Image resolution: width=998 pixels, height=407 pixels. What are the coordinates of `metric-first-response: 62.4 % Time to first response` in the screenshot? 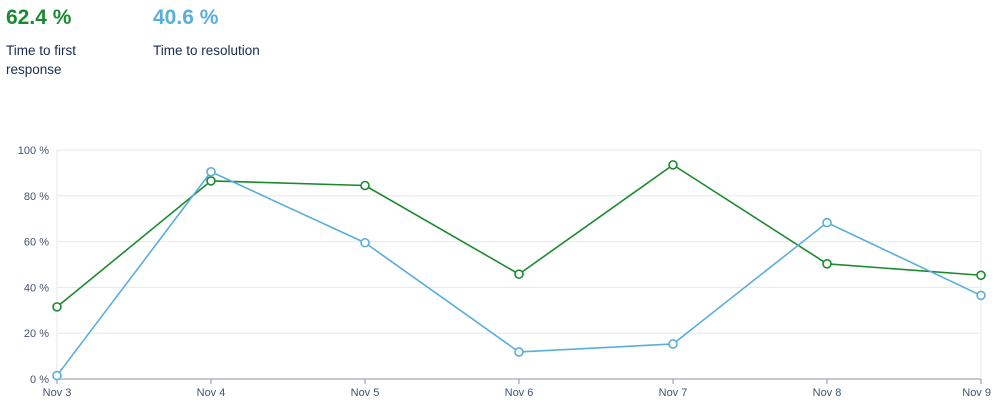 It's located at (56, 41).